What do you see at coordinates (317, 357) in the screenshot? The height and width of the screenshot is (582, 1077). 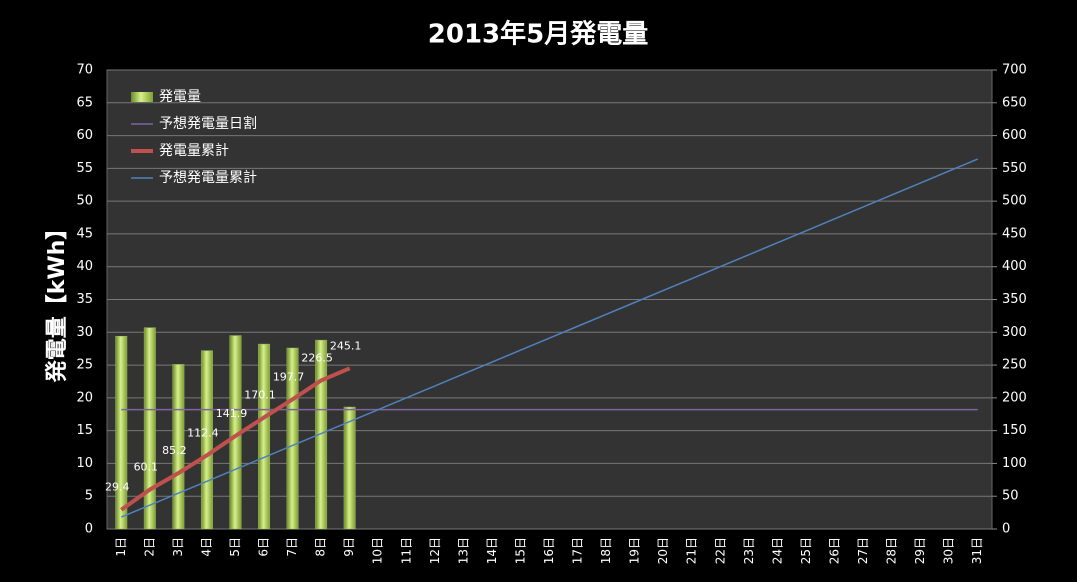 I see `data-label: 226.5` at bounding box center [317, 357].